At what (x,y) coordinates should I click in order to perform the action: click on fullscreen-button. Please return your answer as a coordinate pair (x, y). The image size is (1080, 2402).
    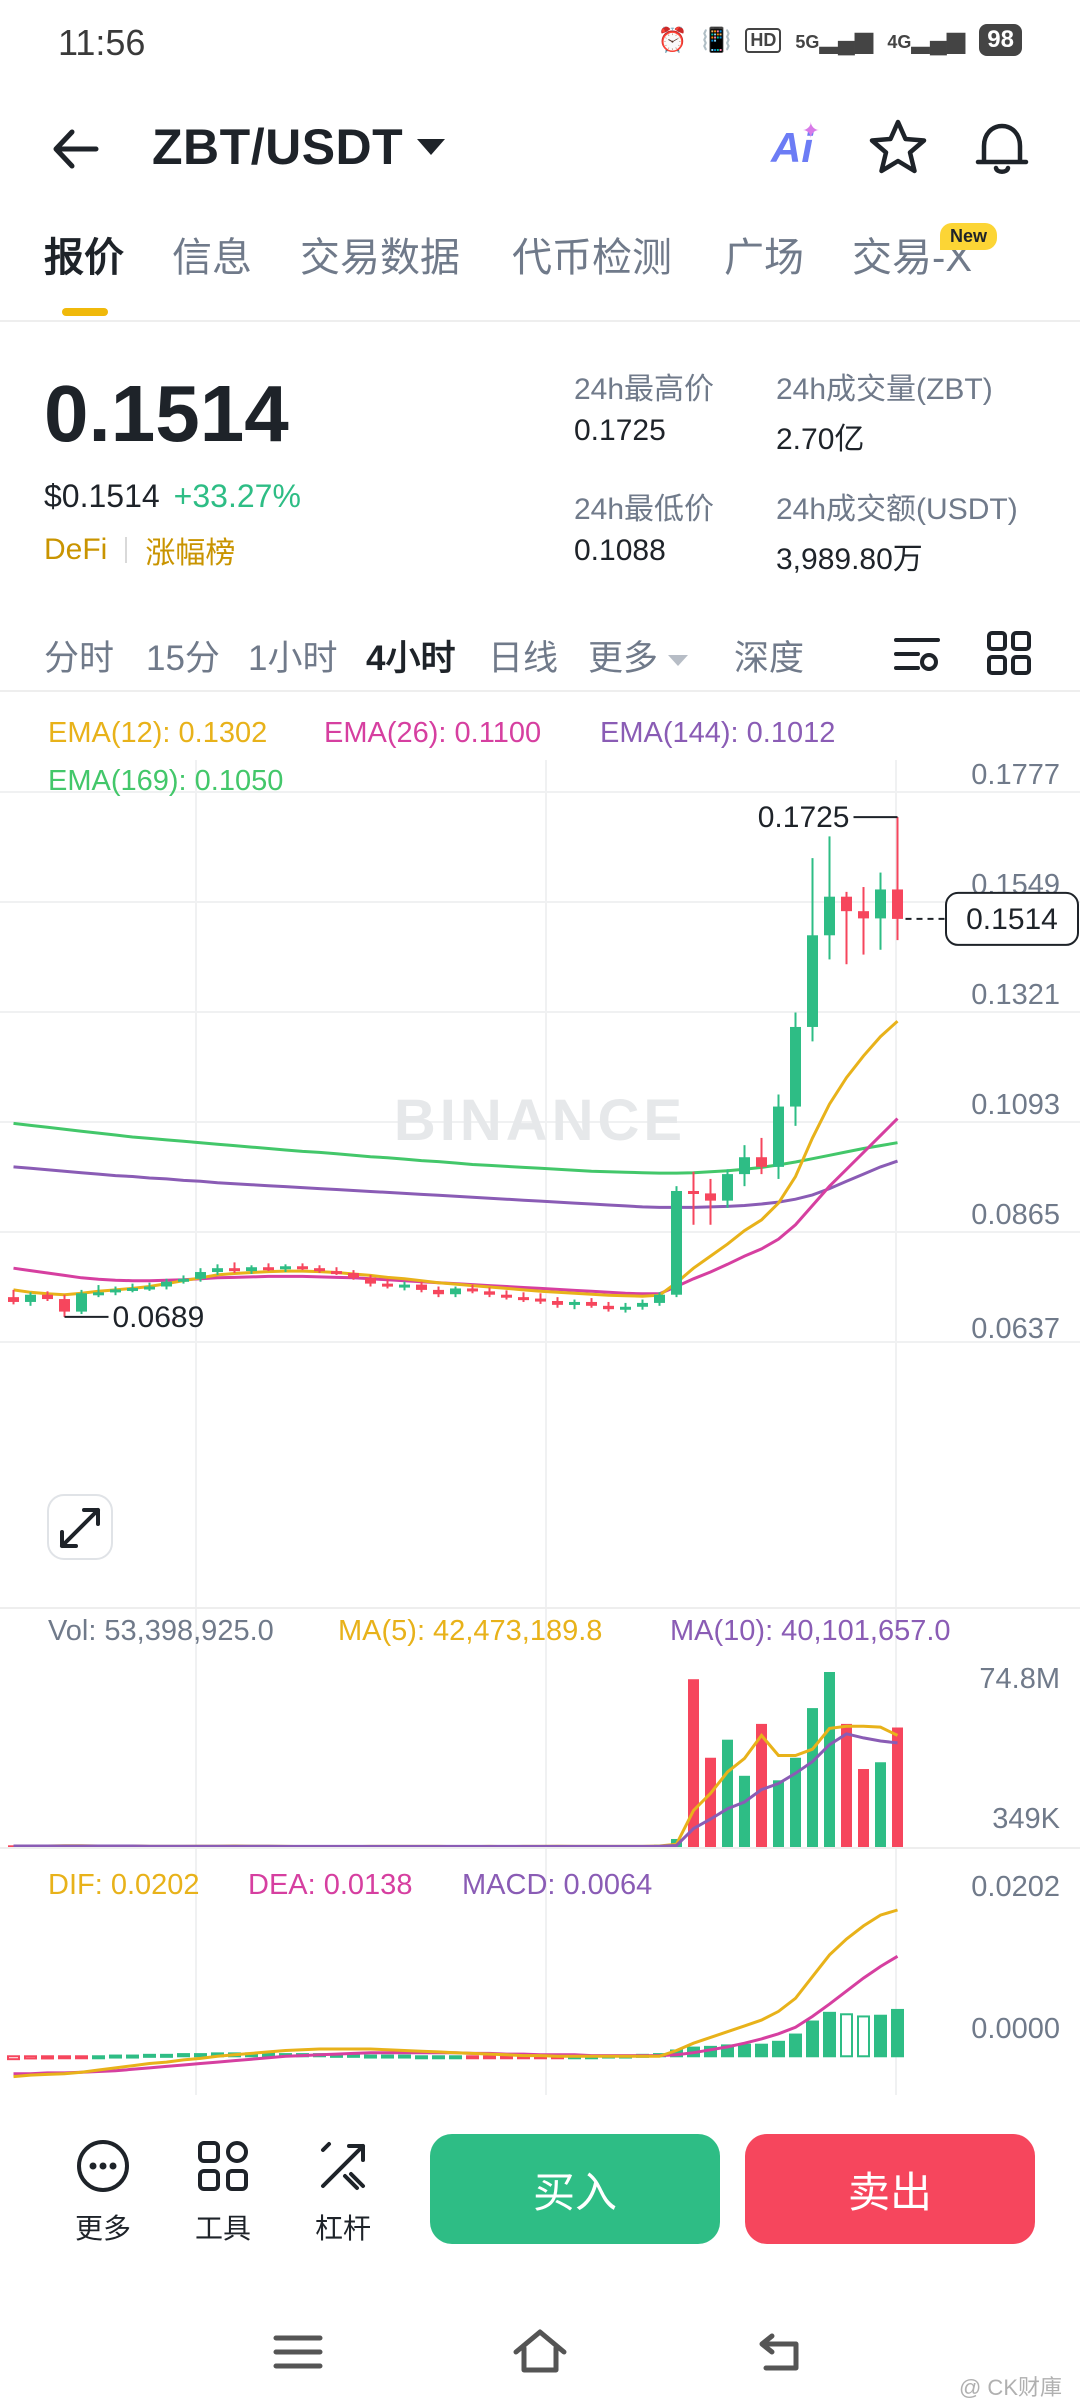
    Looking at the image, I should click on (80, 1527).